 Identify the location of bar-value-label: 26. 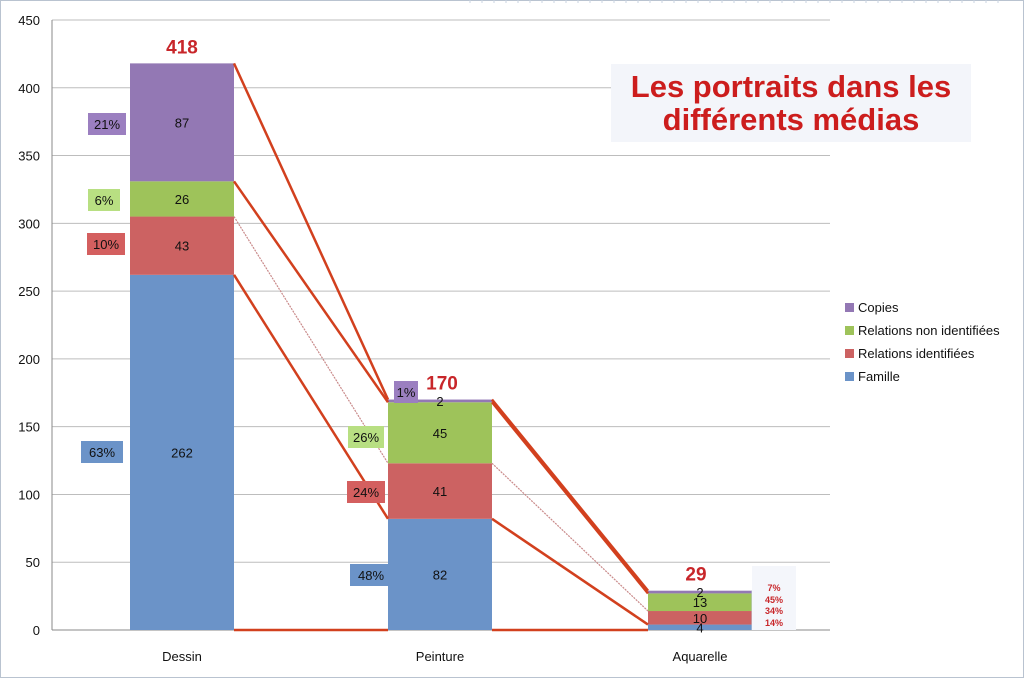
(182, 199).